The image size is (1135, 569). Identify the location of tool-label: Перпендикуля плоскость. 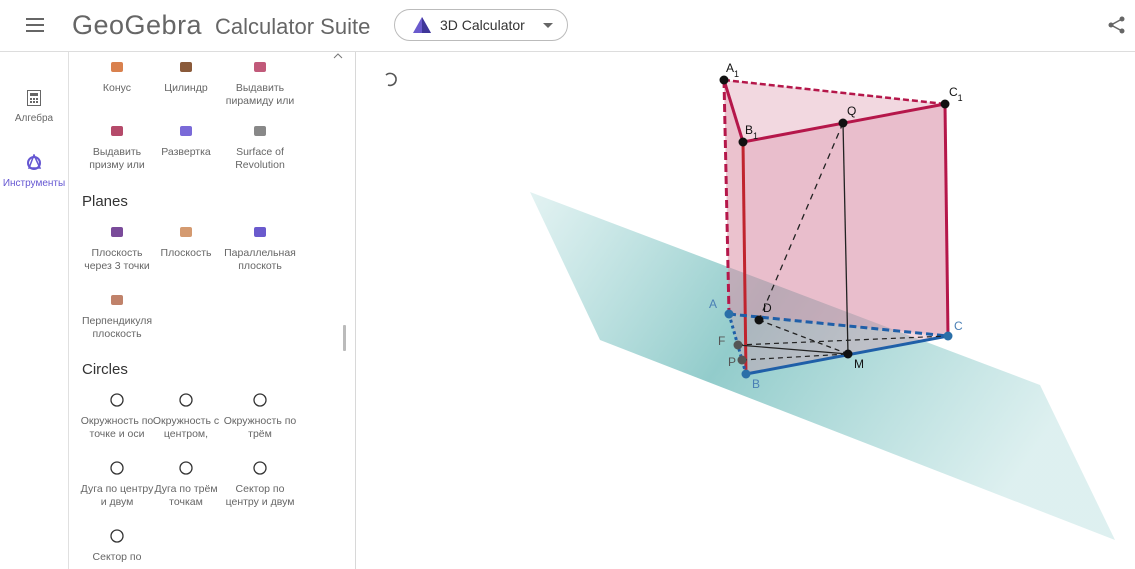
(117, 327).